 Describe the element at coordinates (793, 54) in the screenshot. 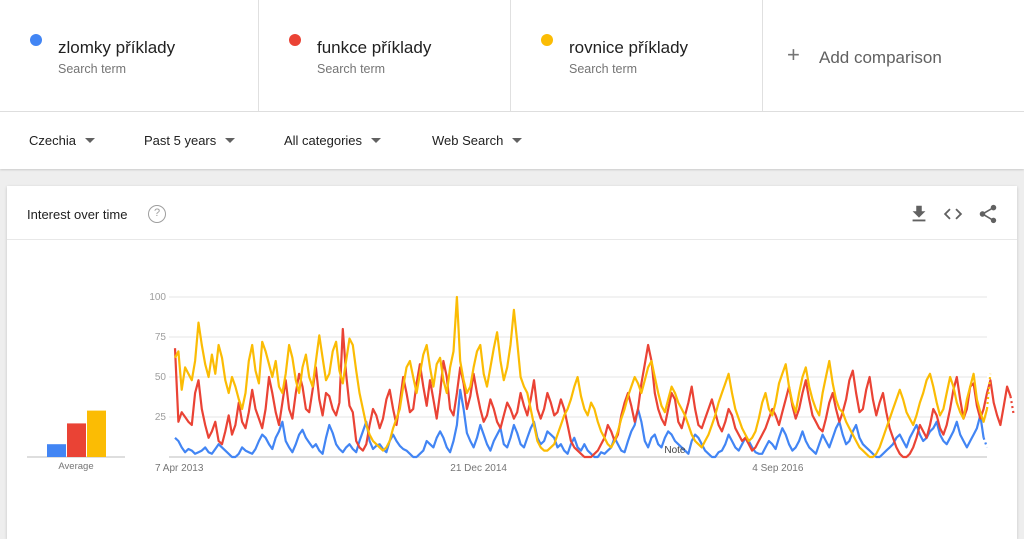

I see `plus-icon: +` at that location.